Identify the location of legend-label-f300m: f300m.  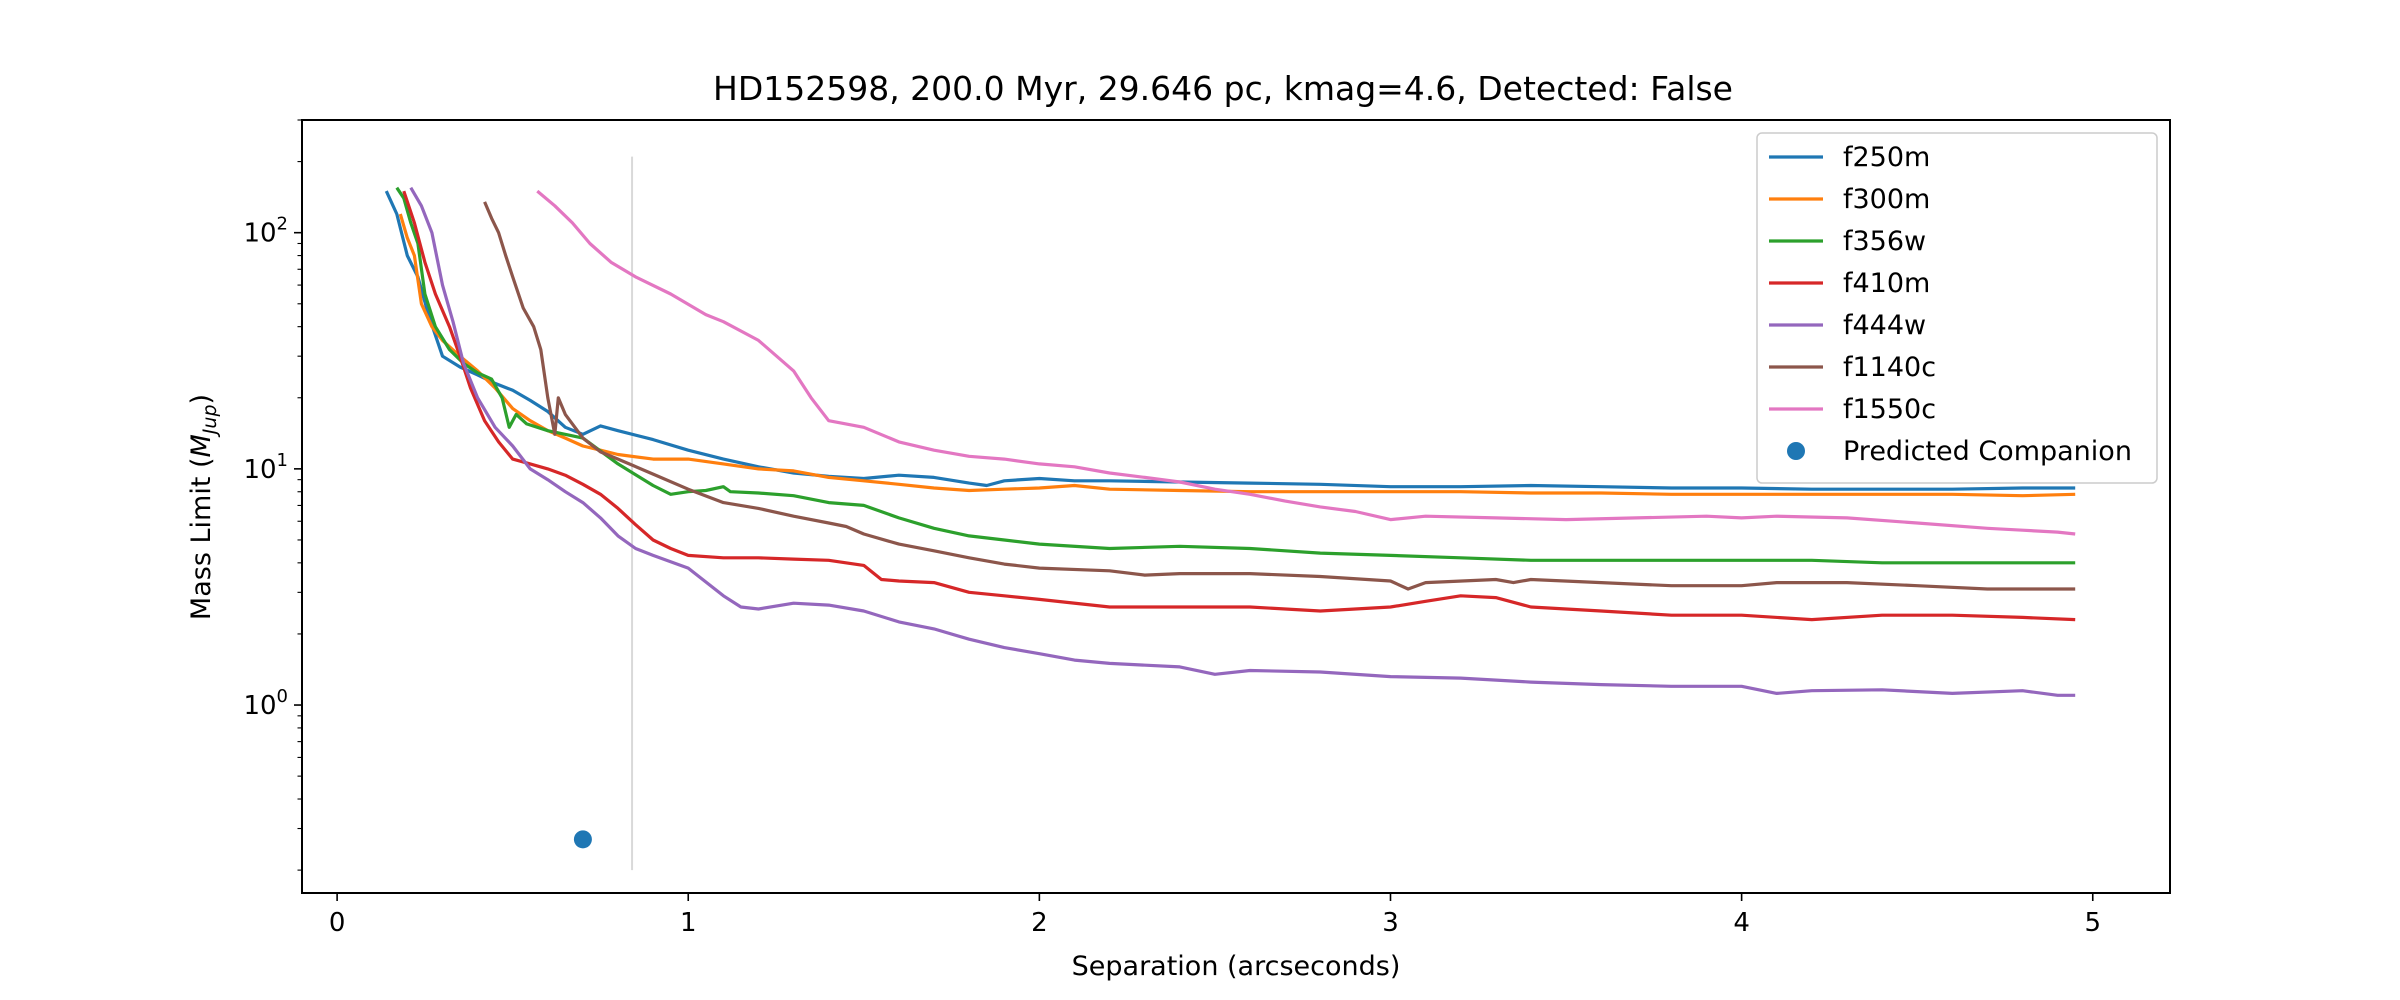
(1886, 199).